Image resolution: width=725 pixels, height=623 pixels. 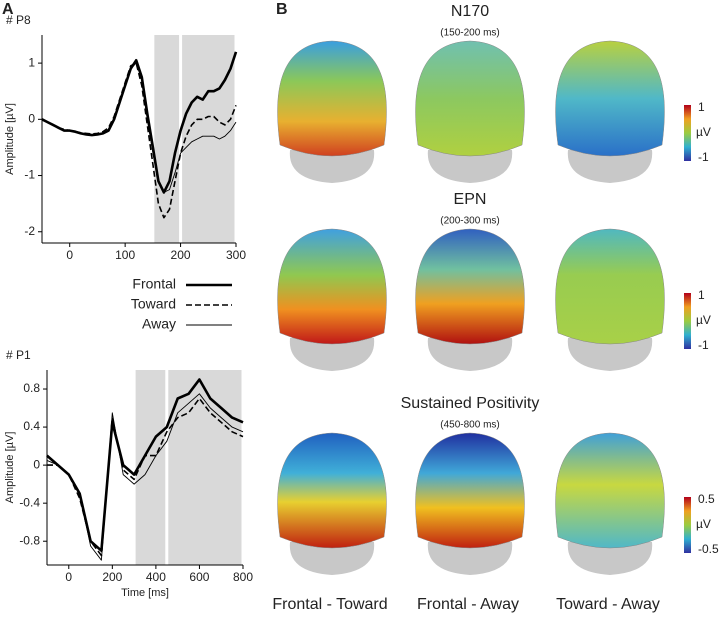 What do you see at coordinates (125, 255) in the screenshot?
I see `x-tick-label: 100` at bounding box center [125, 255].